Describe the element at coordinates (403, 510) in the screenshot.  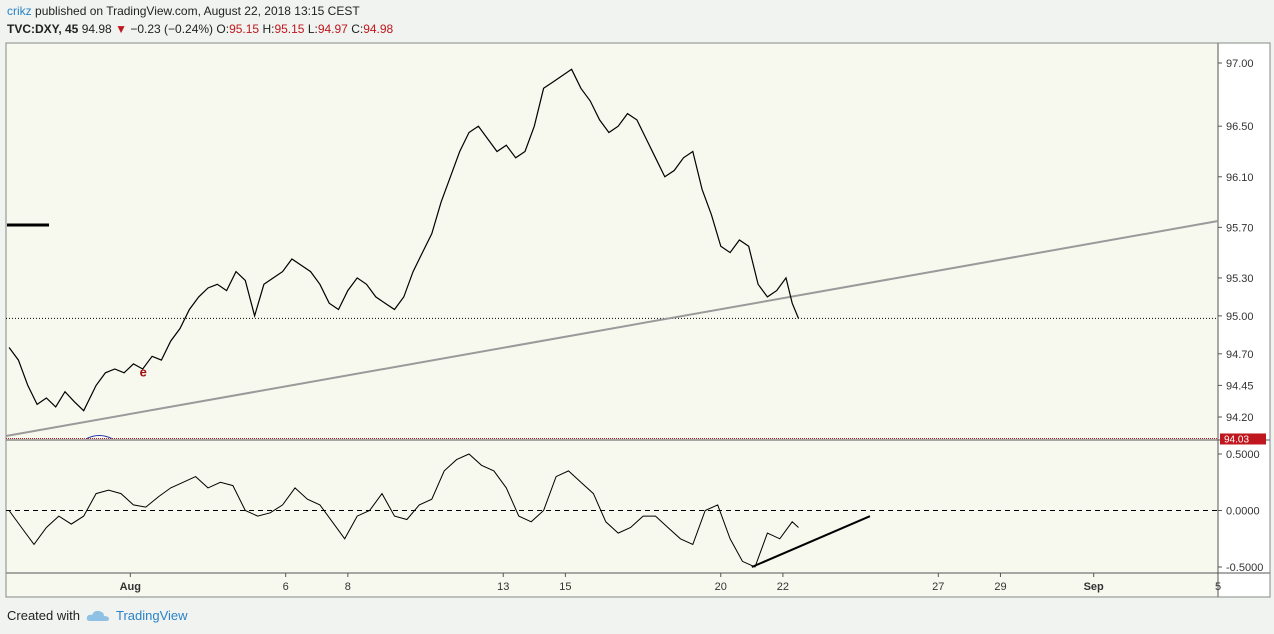
I see `oscillator-series` at that location.